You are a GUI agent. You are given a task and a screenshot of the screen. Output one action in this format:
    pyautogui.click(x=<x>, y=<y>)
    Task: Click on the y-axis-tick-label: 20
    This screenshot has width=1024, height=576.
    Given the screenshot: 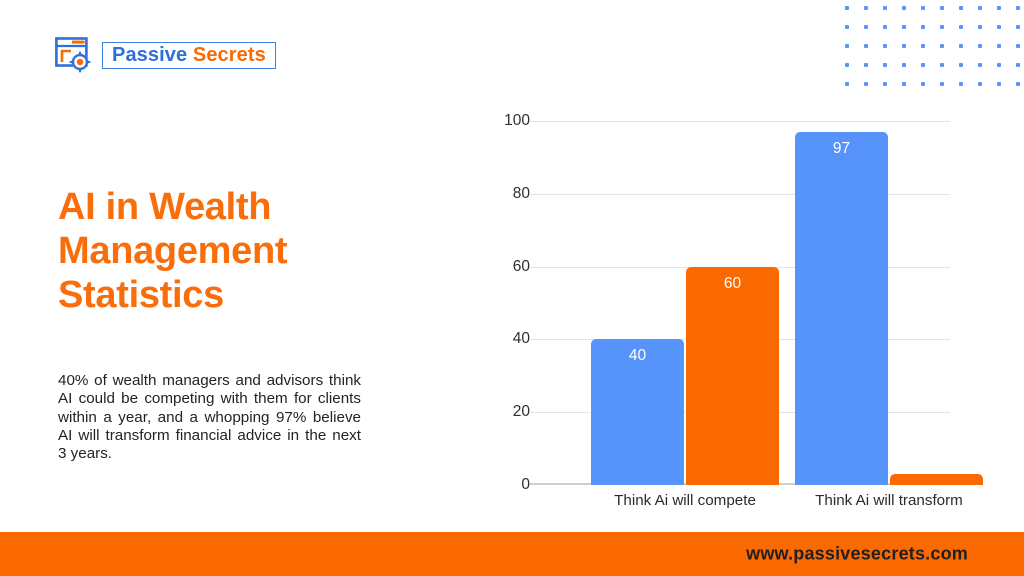 What is the action you would take?
    pyautogui.click(x=521, y=412)
    